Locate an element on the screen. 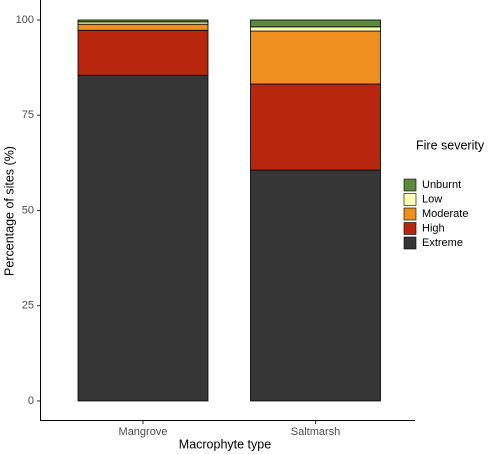  legend-label: Low is located at coordinates (432, 199).